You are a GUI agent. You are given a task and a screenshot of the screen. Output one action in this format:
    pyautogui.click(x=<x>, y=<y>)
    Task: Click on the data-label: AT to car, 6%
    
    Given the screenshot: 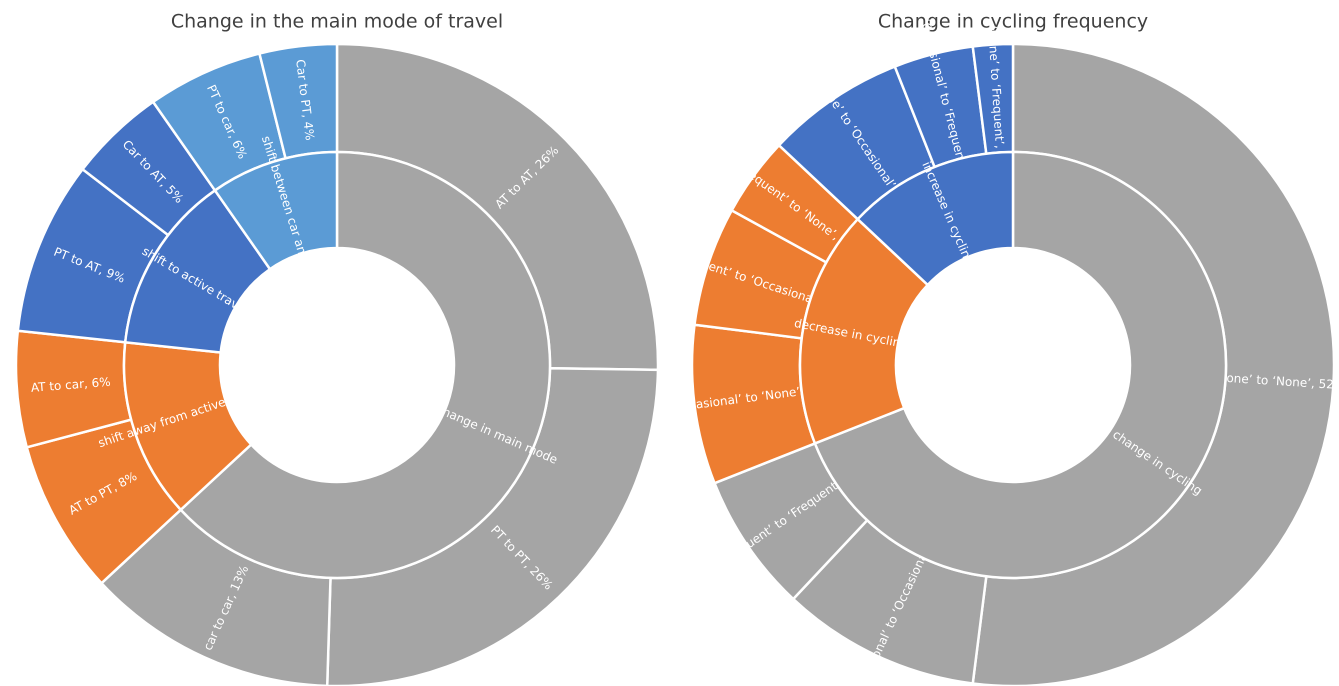 What is the action you would take?
    pyautogui.click(x=70, y=385)
    